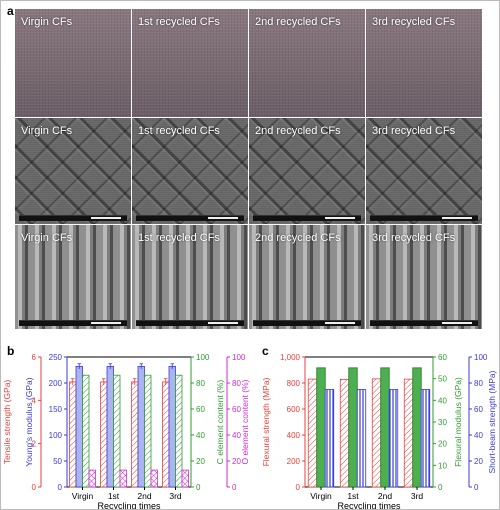 The image size is (500, 510). What do you see at coordinates (34, 444) in the screenshot?
I see `y-tick-label: 2` at bounding box center [34, 444].